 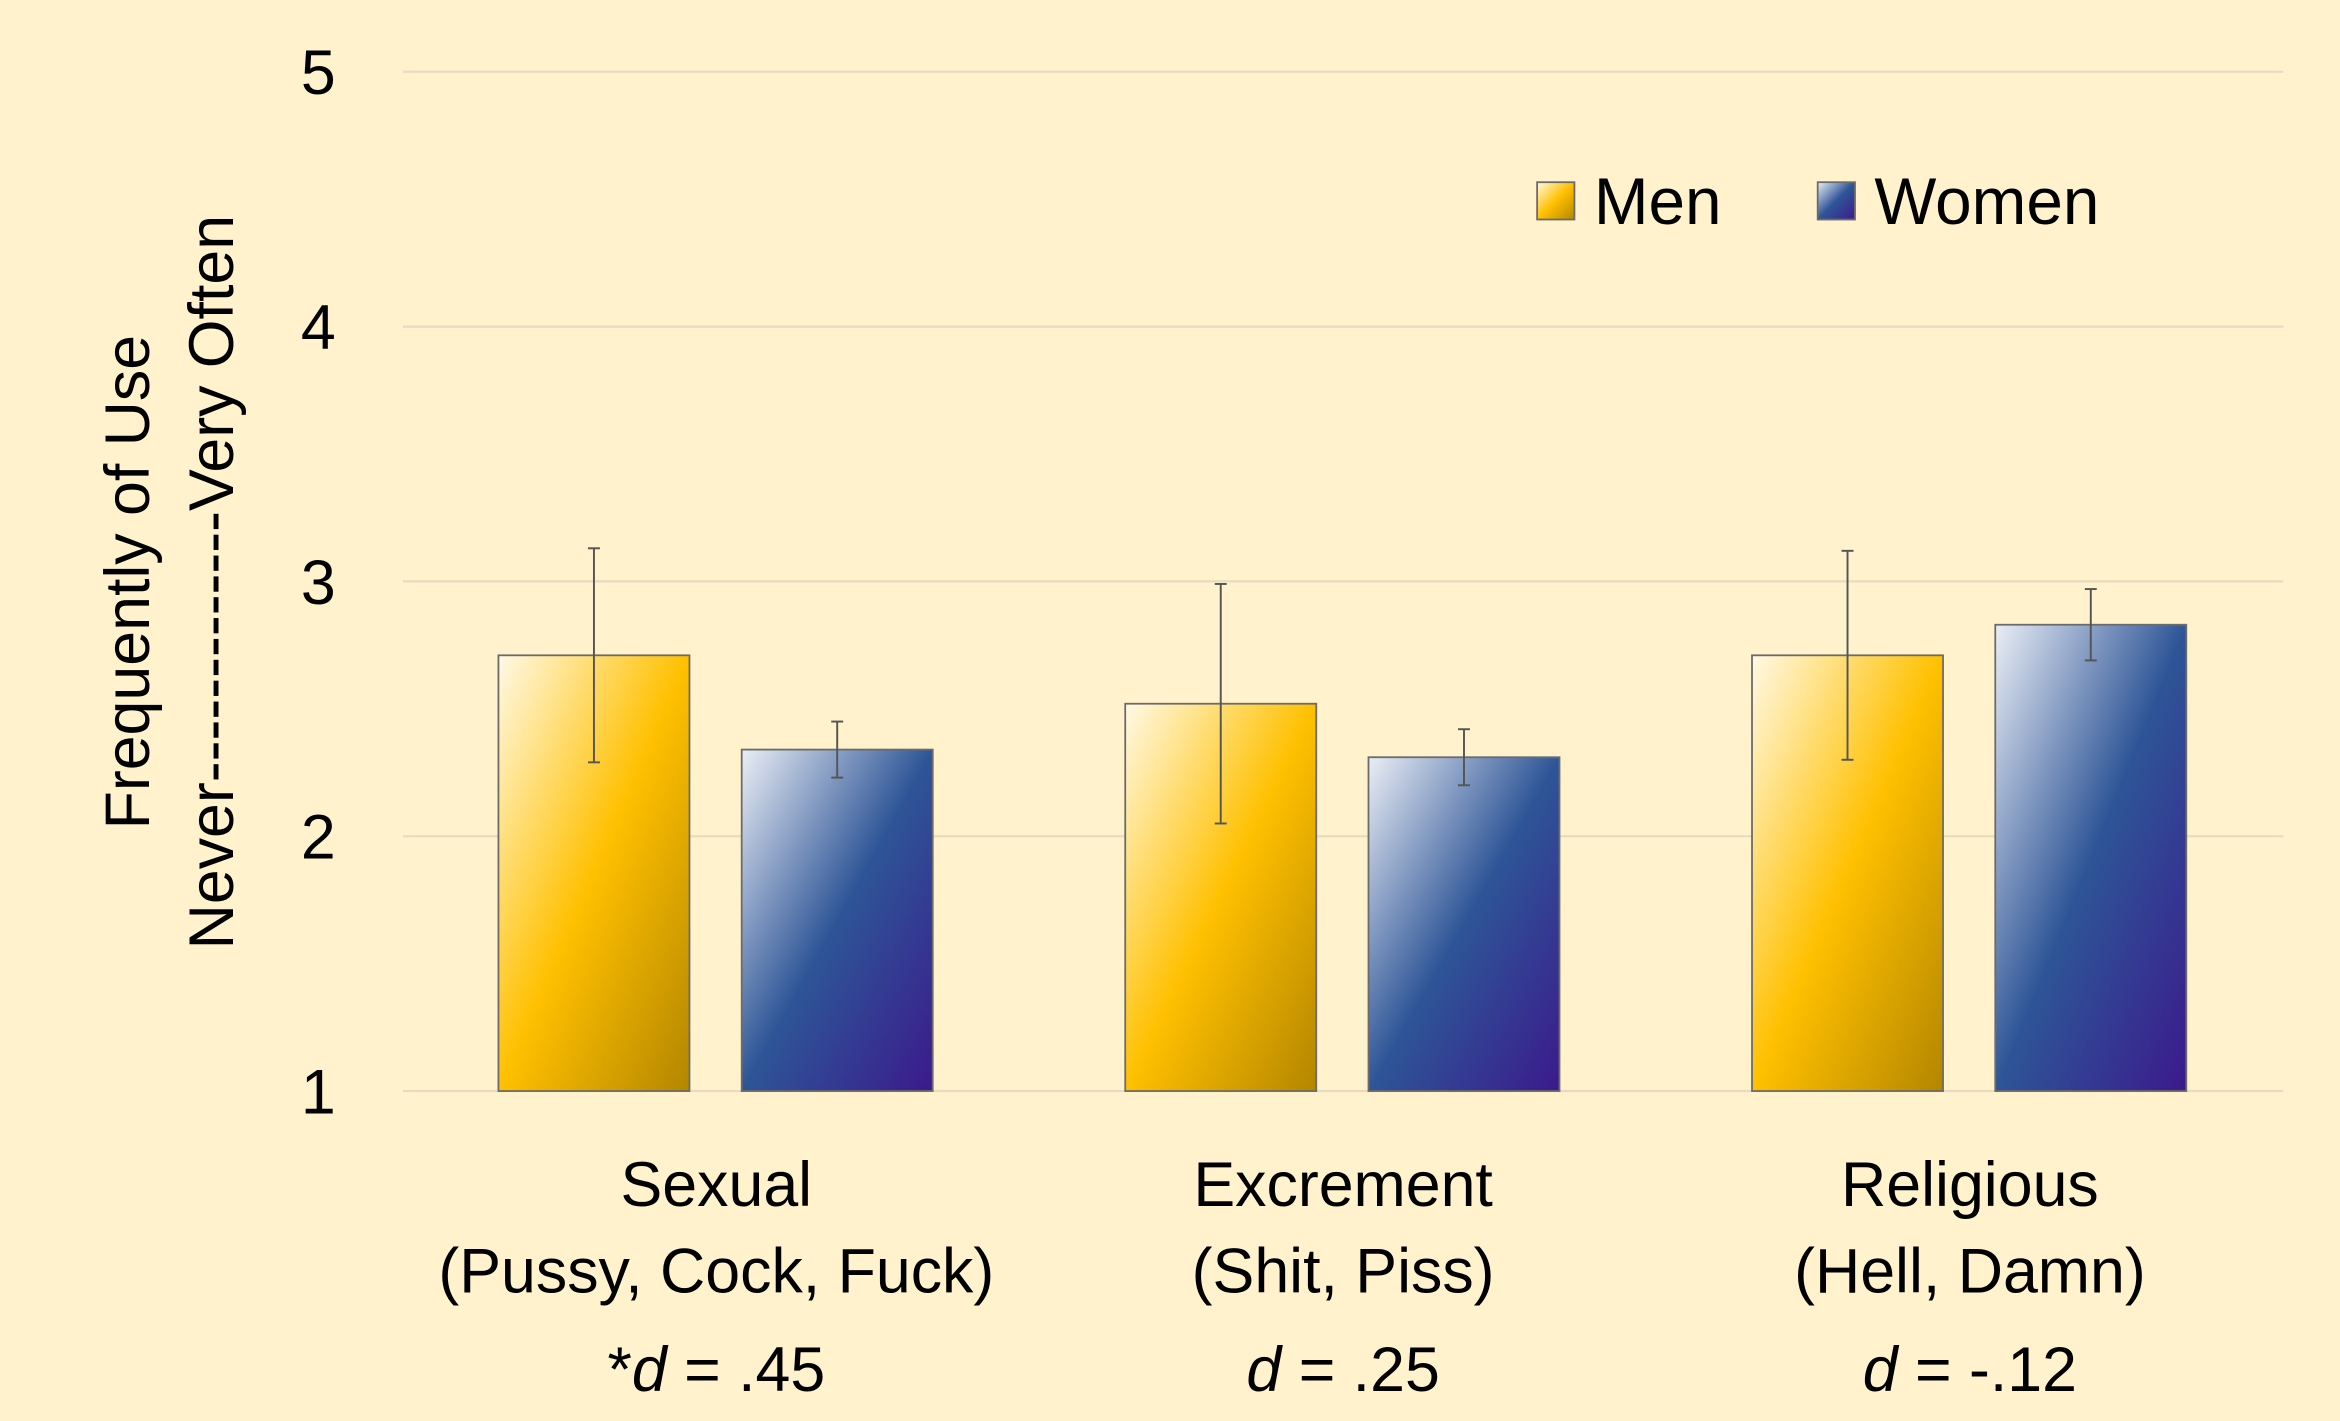 I want to click on y-tick-label: 1, so click(x=318, y=1092).